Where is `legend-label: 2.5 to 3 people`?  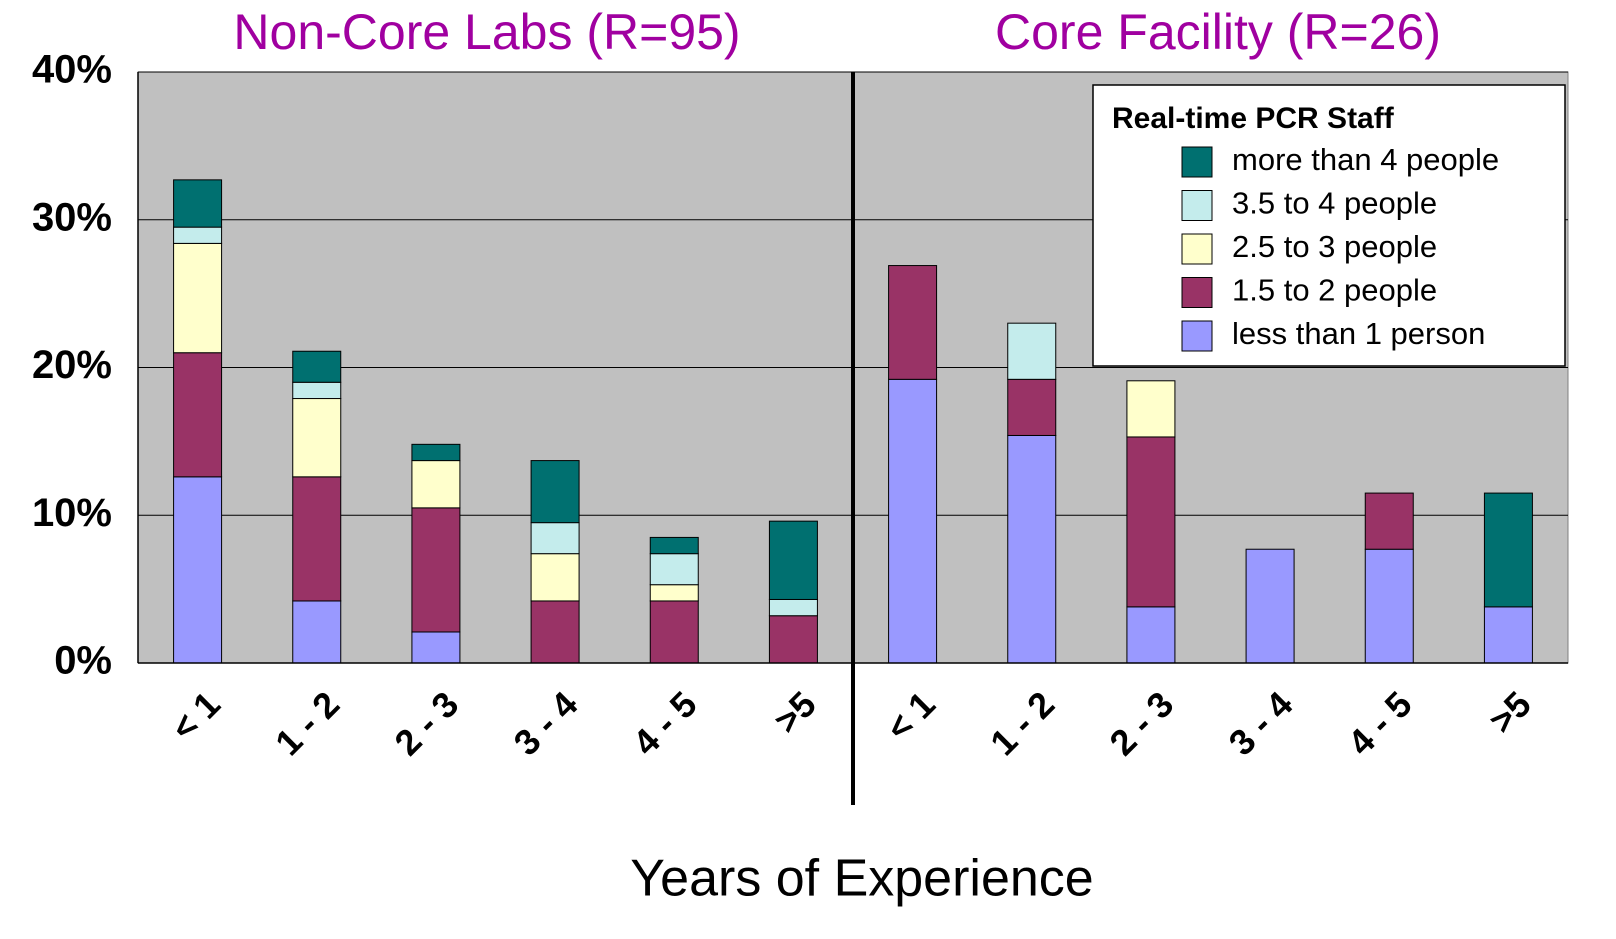
legend-label: 2.5 to 3 people is located at coordinates (1334, 246).